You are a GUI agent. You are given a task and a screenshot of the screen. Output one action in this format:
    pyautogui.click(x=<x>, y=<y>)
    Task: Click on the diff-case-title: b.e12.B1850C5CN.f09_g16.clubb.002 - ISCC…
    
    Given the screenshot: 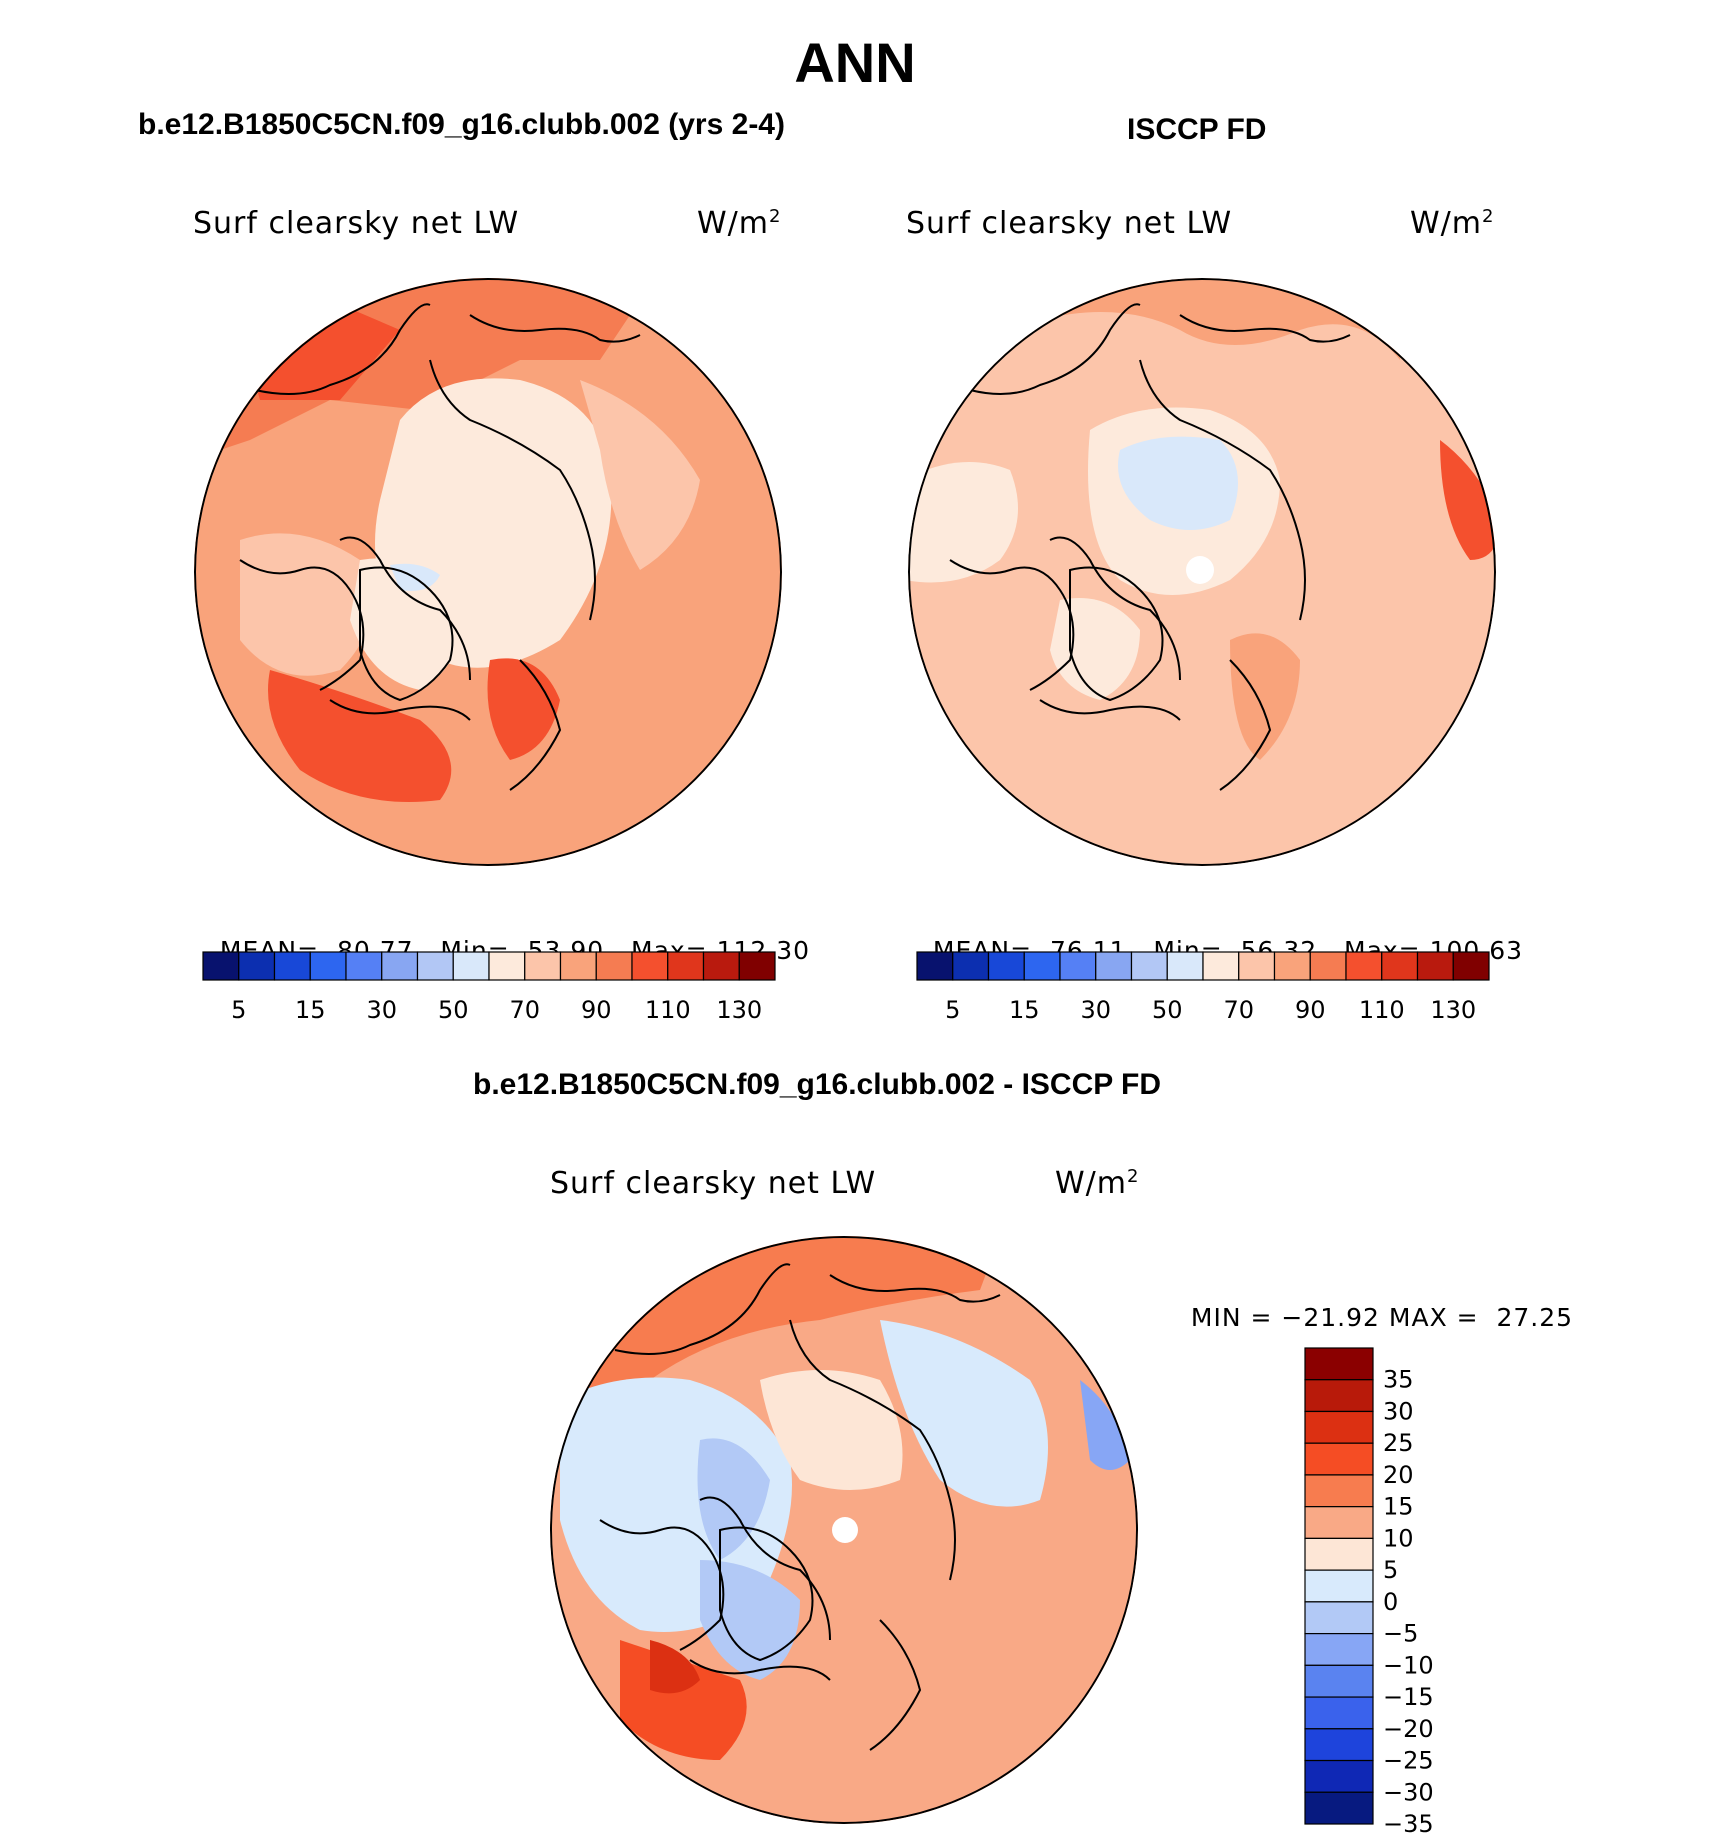 What is the action you would take?
    pyautogui.click(x=817, y=1084)
    